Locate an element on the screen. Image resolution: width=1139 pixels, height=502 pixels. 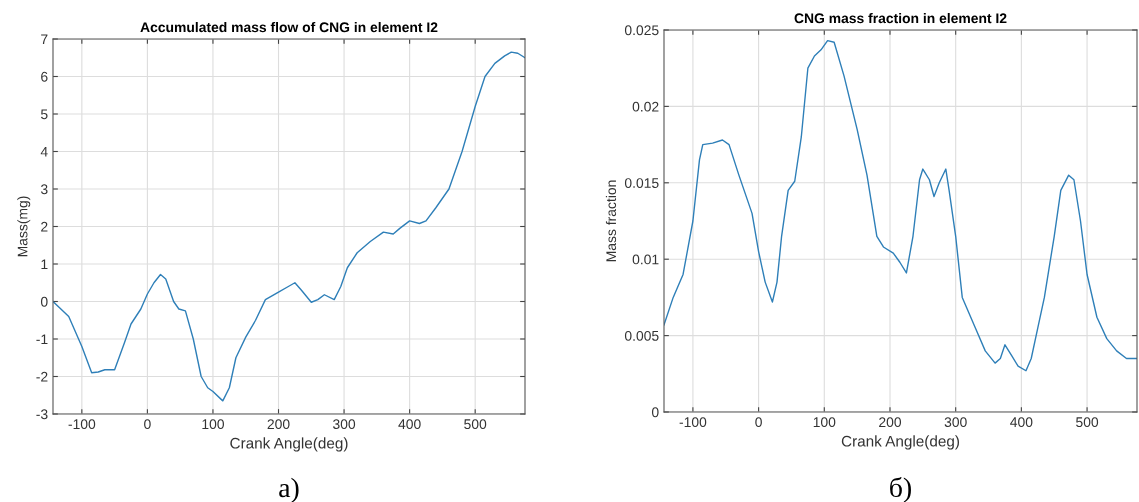
y-tick-label: -3 is located at coordinates (42, 414).